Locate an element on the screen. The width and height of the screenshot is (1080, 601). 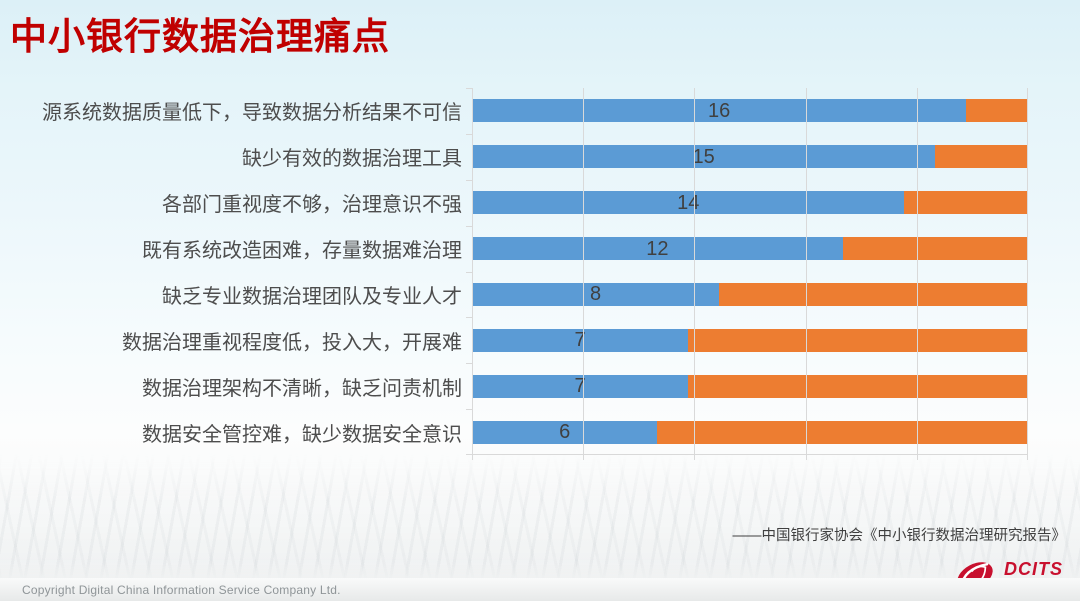
logo-brand: DCITS is located at coordinates (1033, 569).